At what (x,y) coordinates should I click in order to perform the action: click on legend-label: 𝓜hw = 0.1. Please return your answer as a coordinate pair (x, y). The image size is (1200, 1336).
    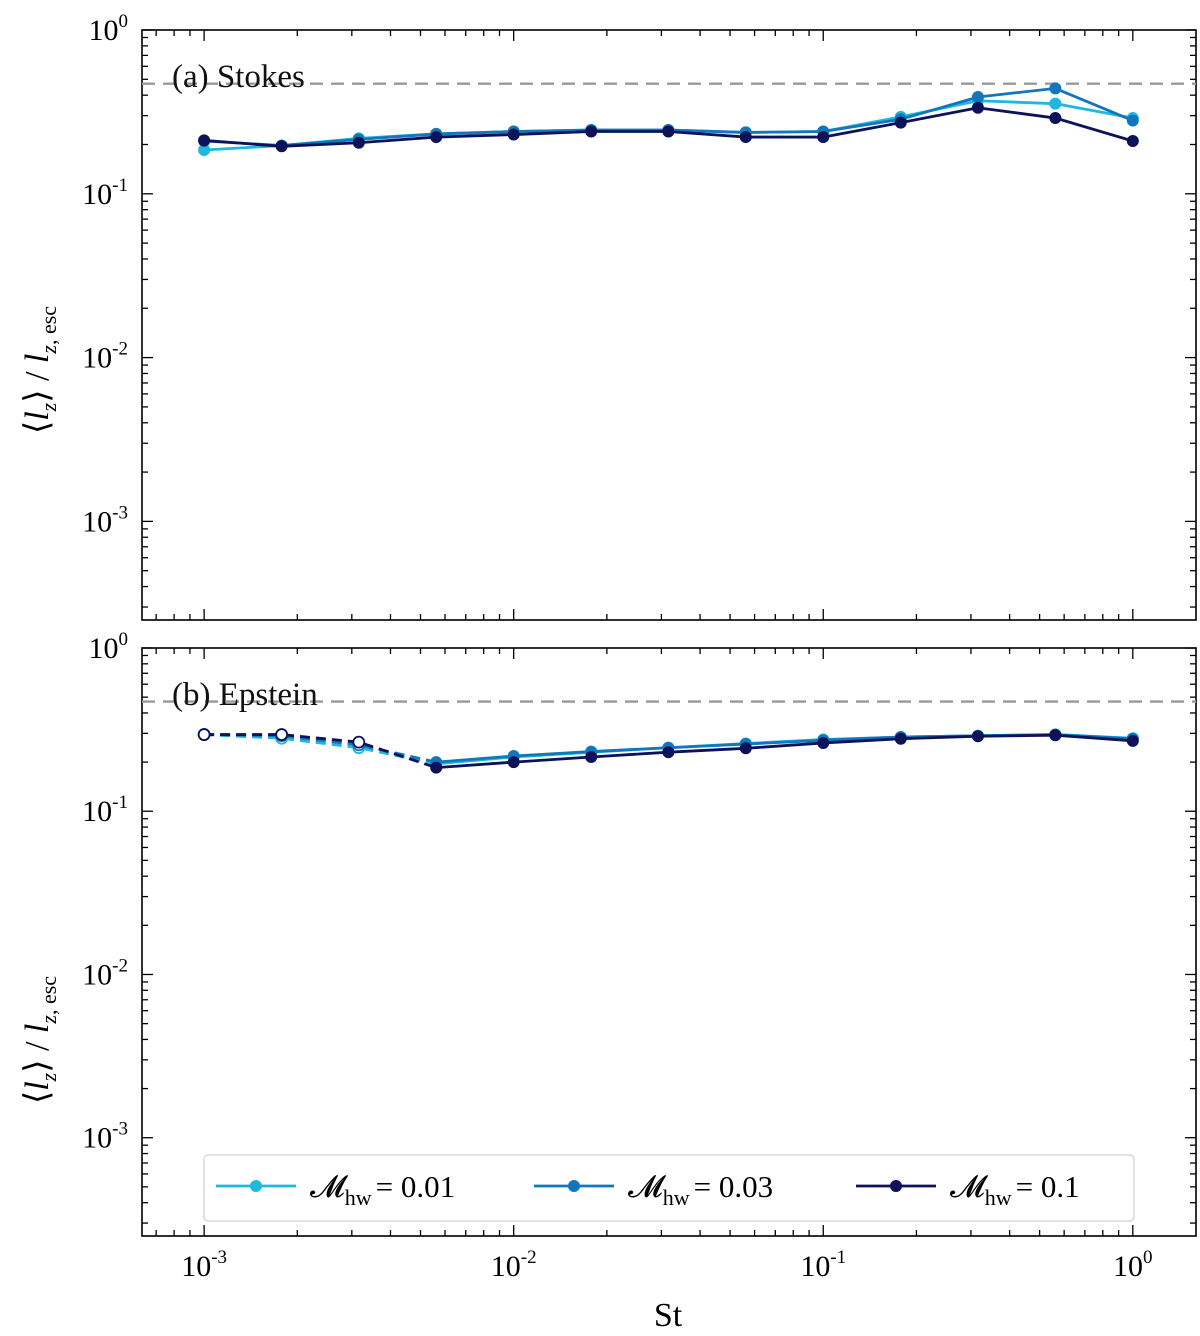
    Looking at the image, I should click on (1015, 1189).